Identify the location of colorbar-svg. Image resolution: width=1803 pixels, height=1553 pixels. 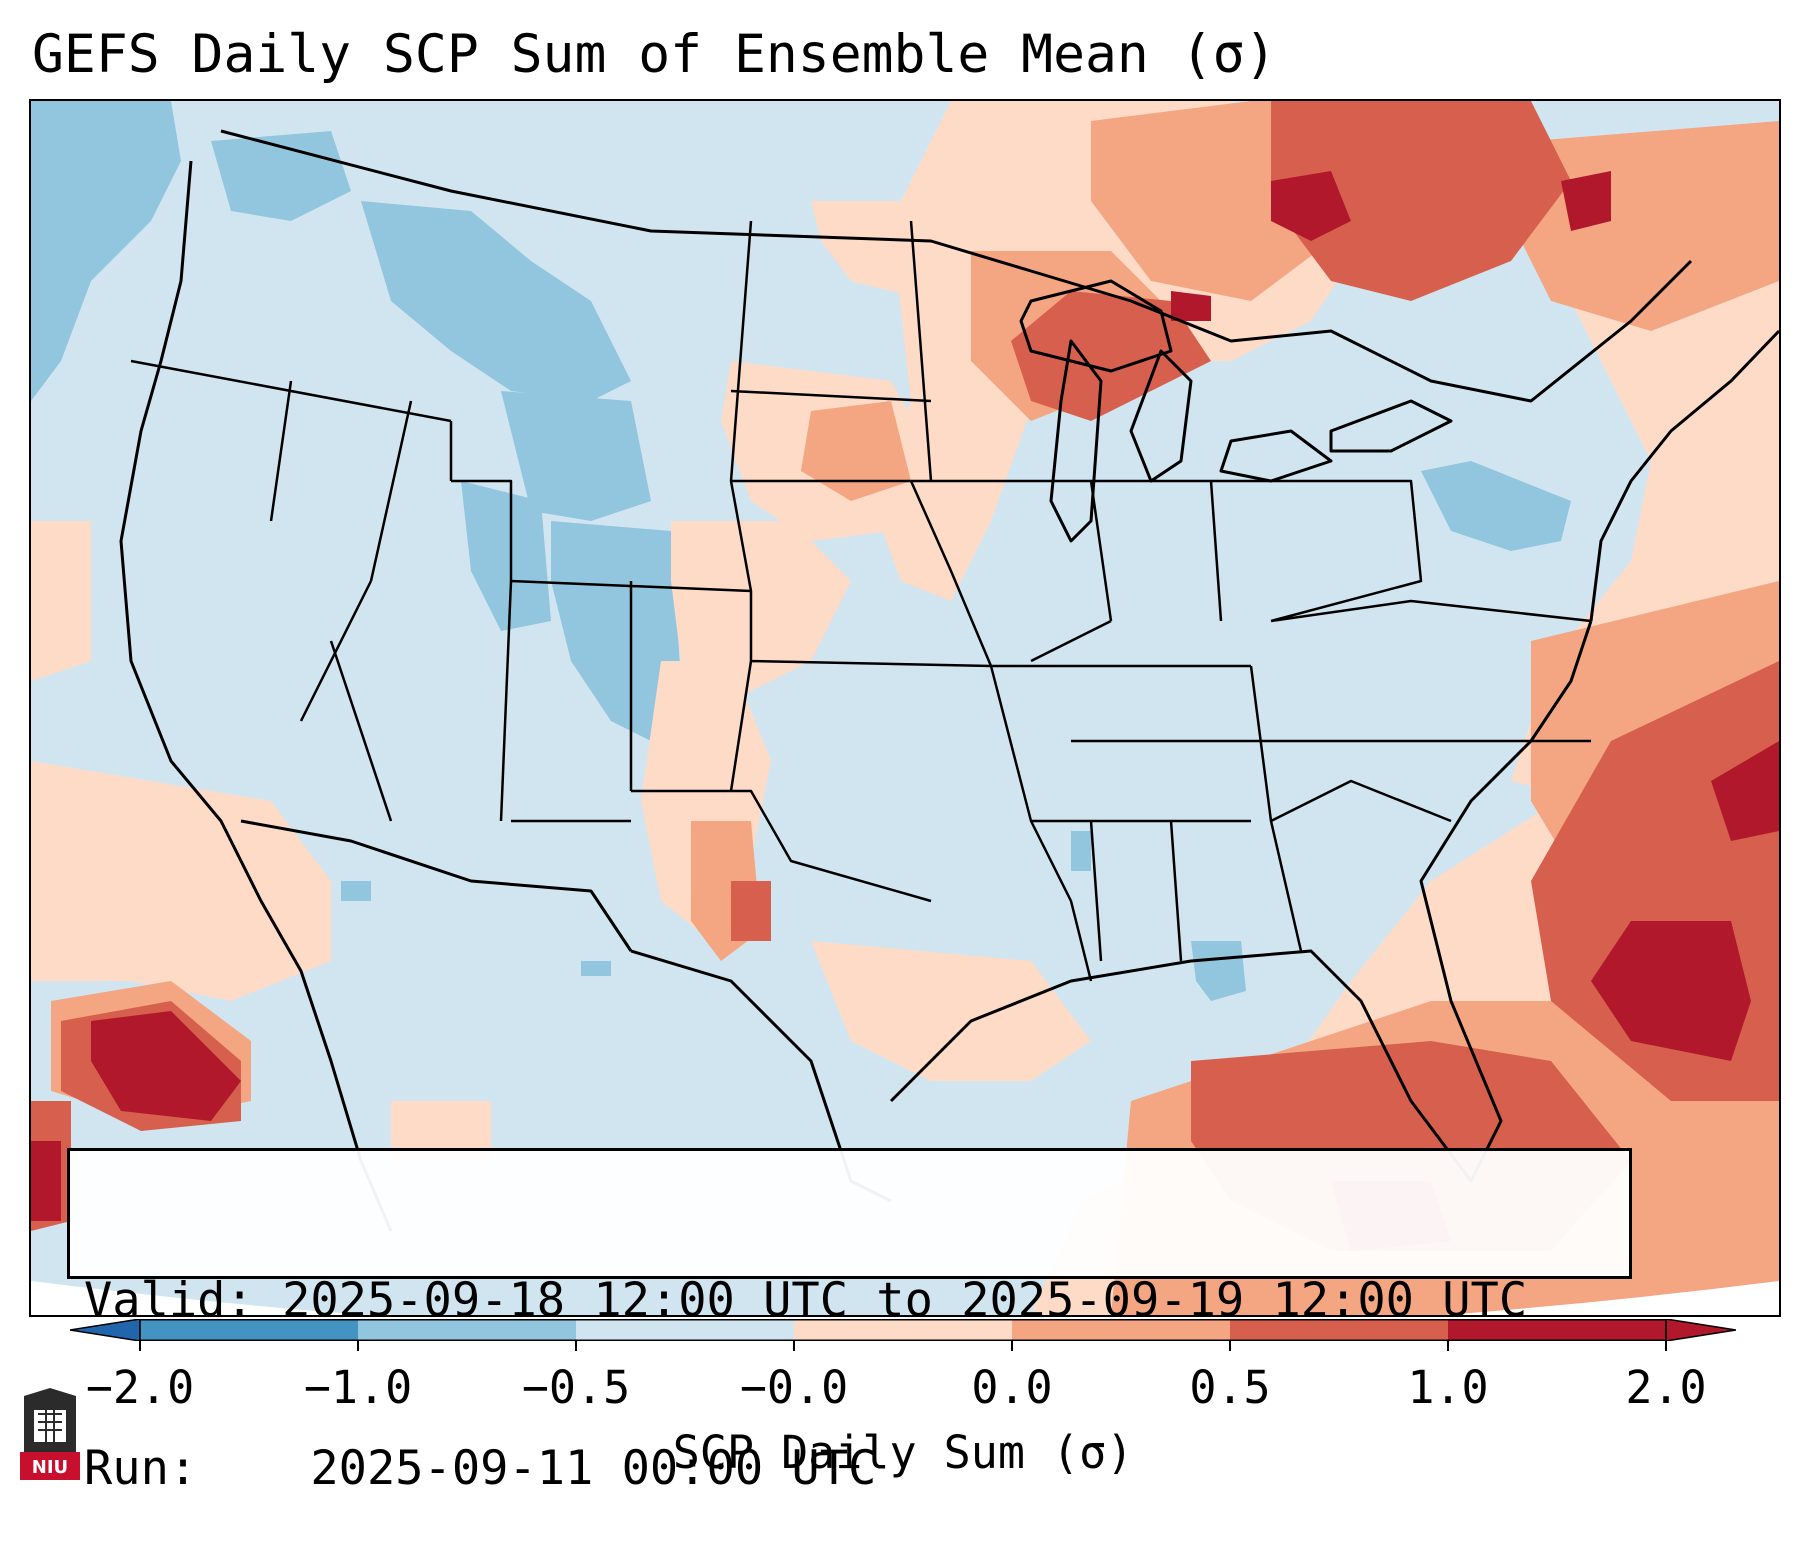
(903, 1330).